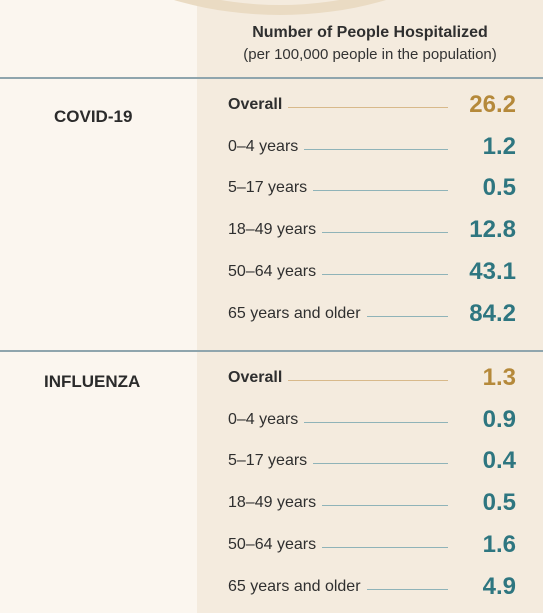 Image resolution: width=543 pixels, height=613 pixels. What do you see at coordinates (92, 381) in the screenshot?
I see `section-label-influenza: INFLUENZA` at bounding box center [92, 381].